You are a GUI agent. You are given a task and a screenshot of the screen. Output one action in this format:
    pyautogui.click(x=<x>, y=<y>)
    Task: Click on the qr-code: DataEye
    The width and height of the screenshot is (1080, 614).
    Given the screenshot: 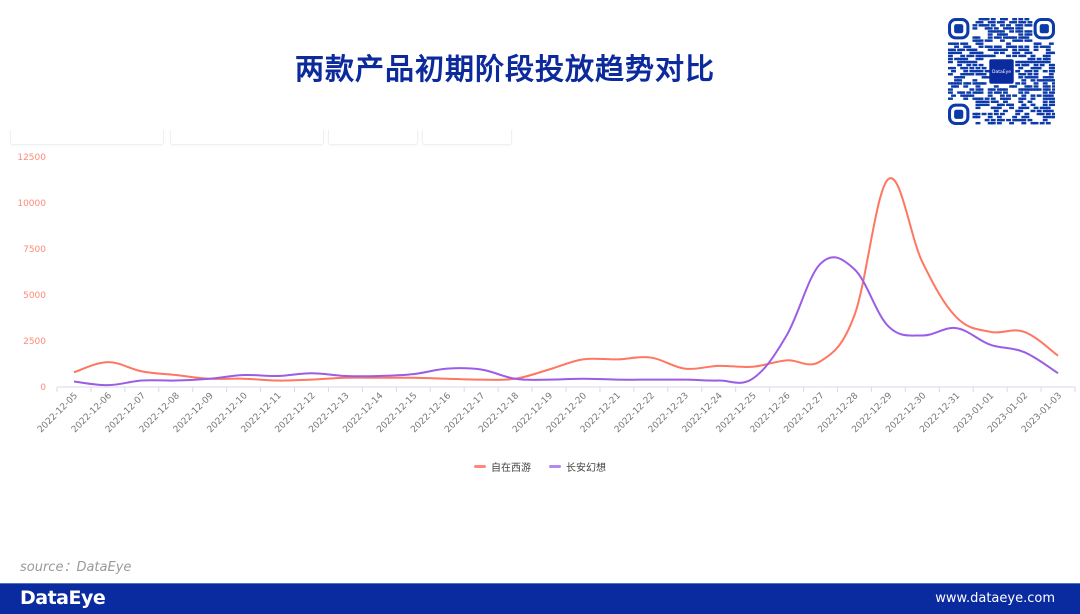 What is the action you would take?
    pyautogui.click(x=1001, y=71)
    